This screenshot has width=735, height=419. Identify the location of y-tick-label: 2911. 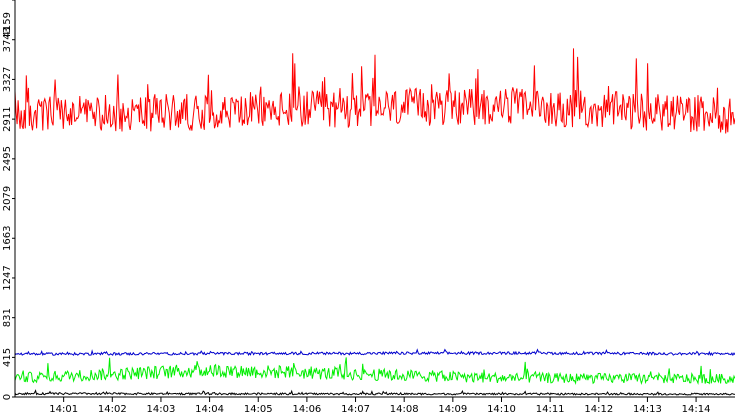
(7, 118).